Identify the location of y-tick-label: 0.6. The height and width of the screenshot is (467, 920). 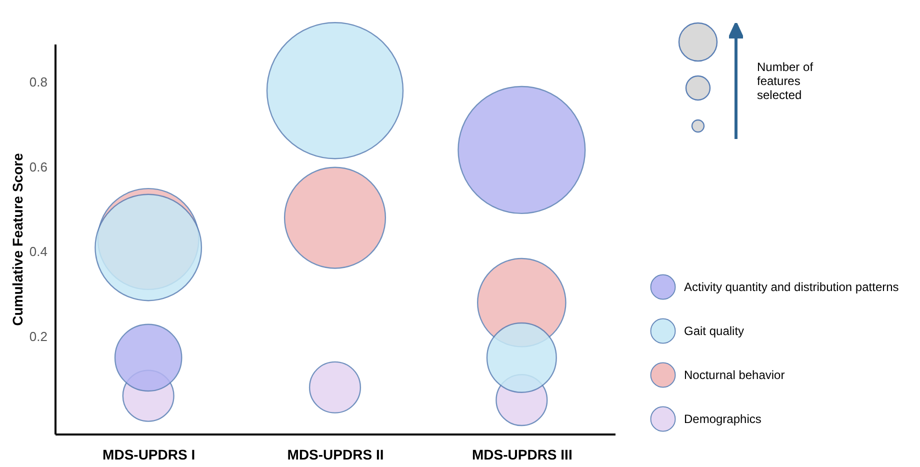
(38, 166).